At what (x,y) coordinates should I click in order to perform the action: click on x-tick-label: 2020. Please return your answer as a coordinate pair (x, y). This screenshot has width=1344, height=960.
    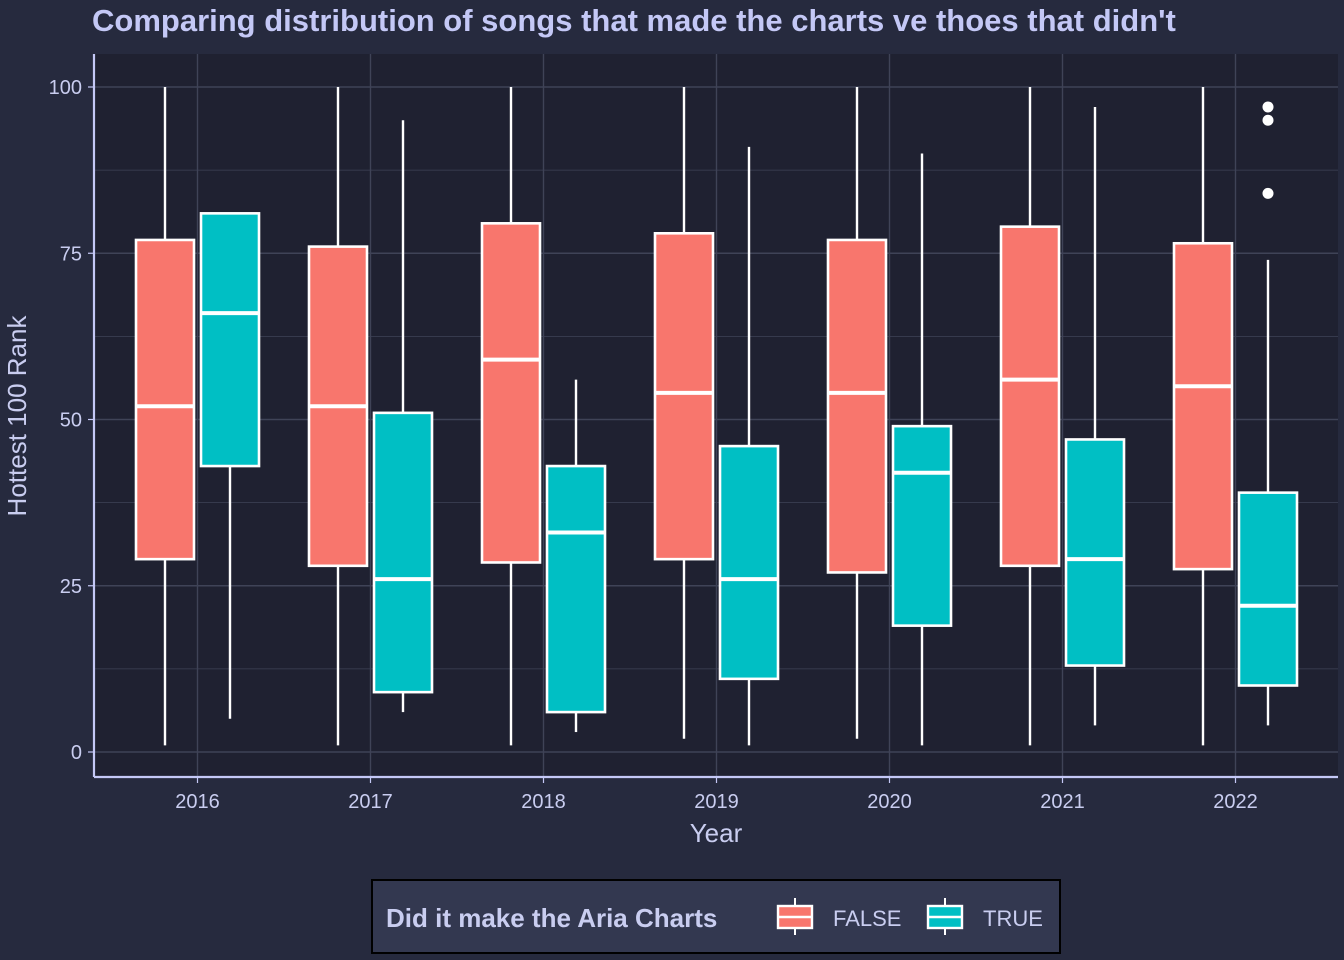
    Looking at the image, I should click on (889, 802).